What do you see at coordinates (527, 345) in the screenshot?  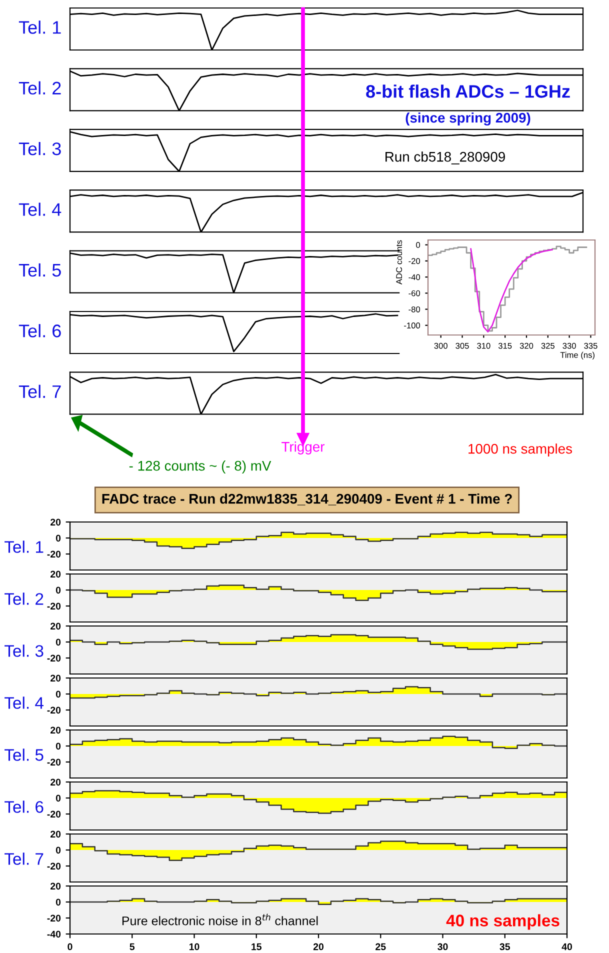 I see `x-tick-label: 320` at bounding box center [527, 345].